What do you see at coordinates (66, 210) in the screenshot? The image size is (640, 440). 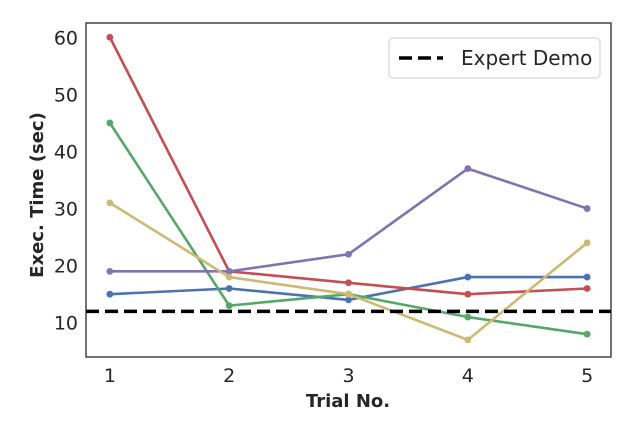 I see `y-tick-label: 30` at bounding box center [66, 210].